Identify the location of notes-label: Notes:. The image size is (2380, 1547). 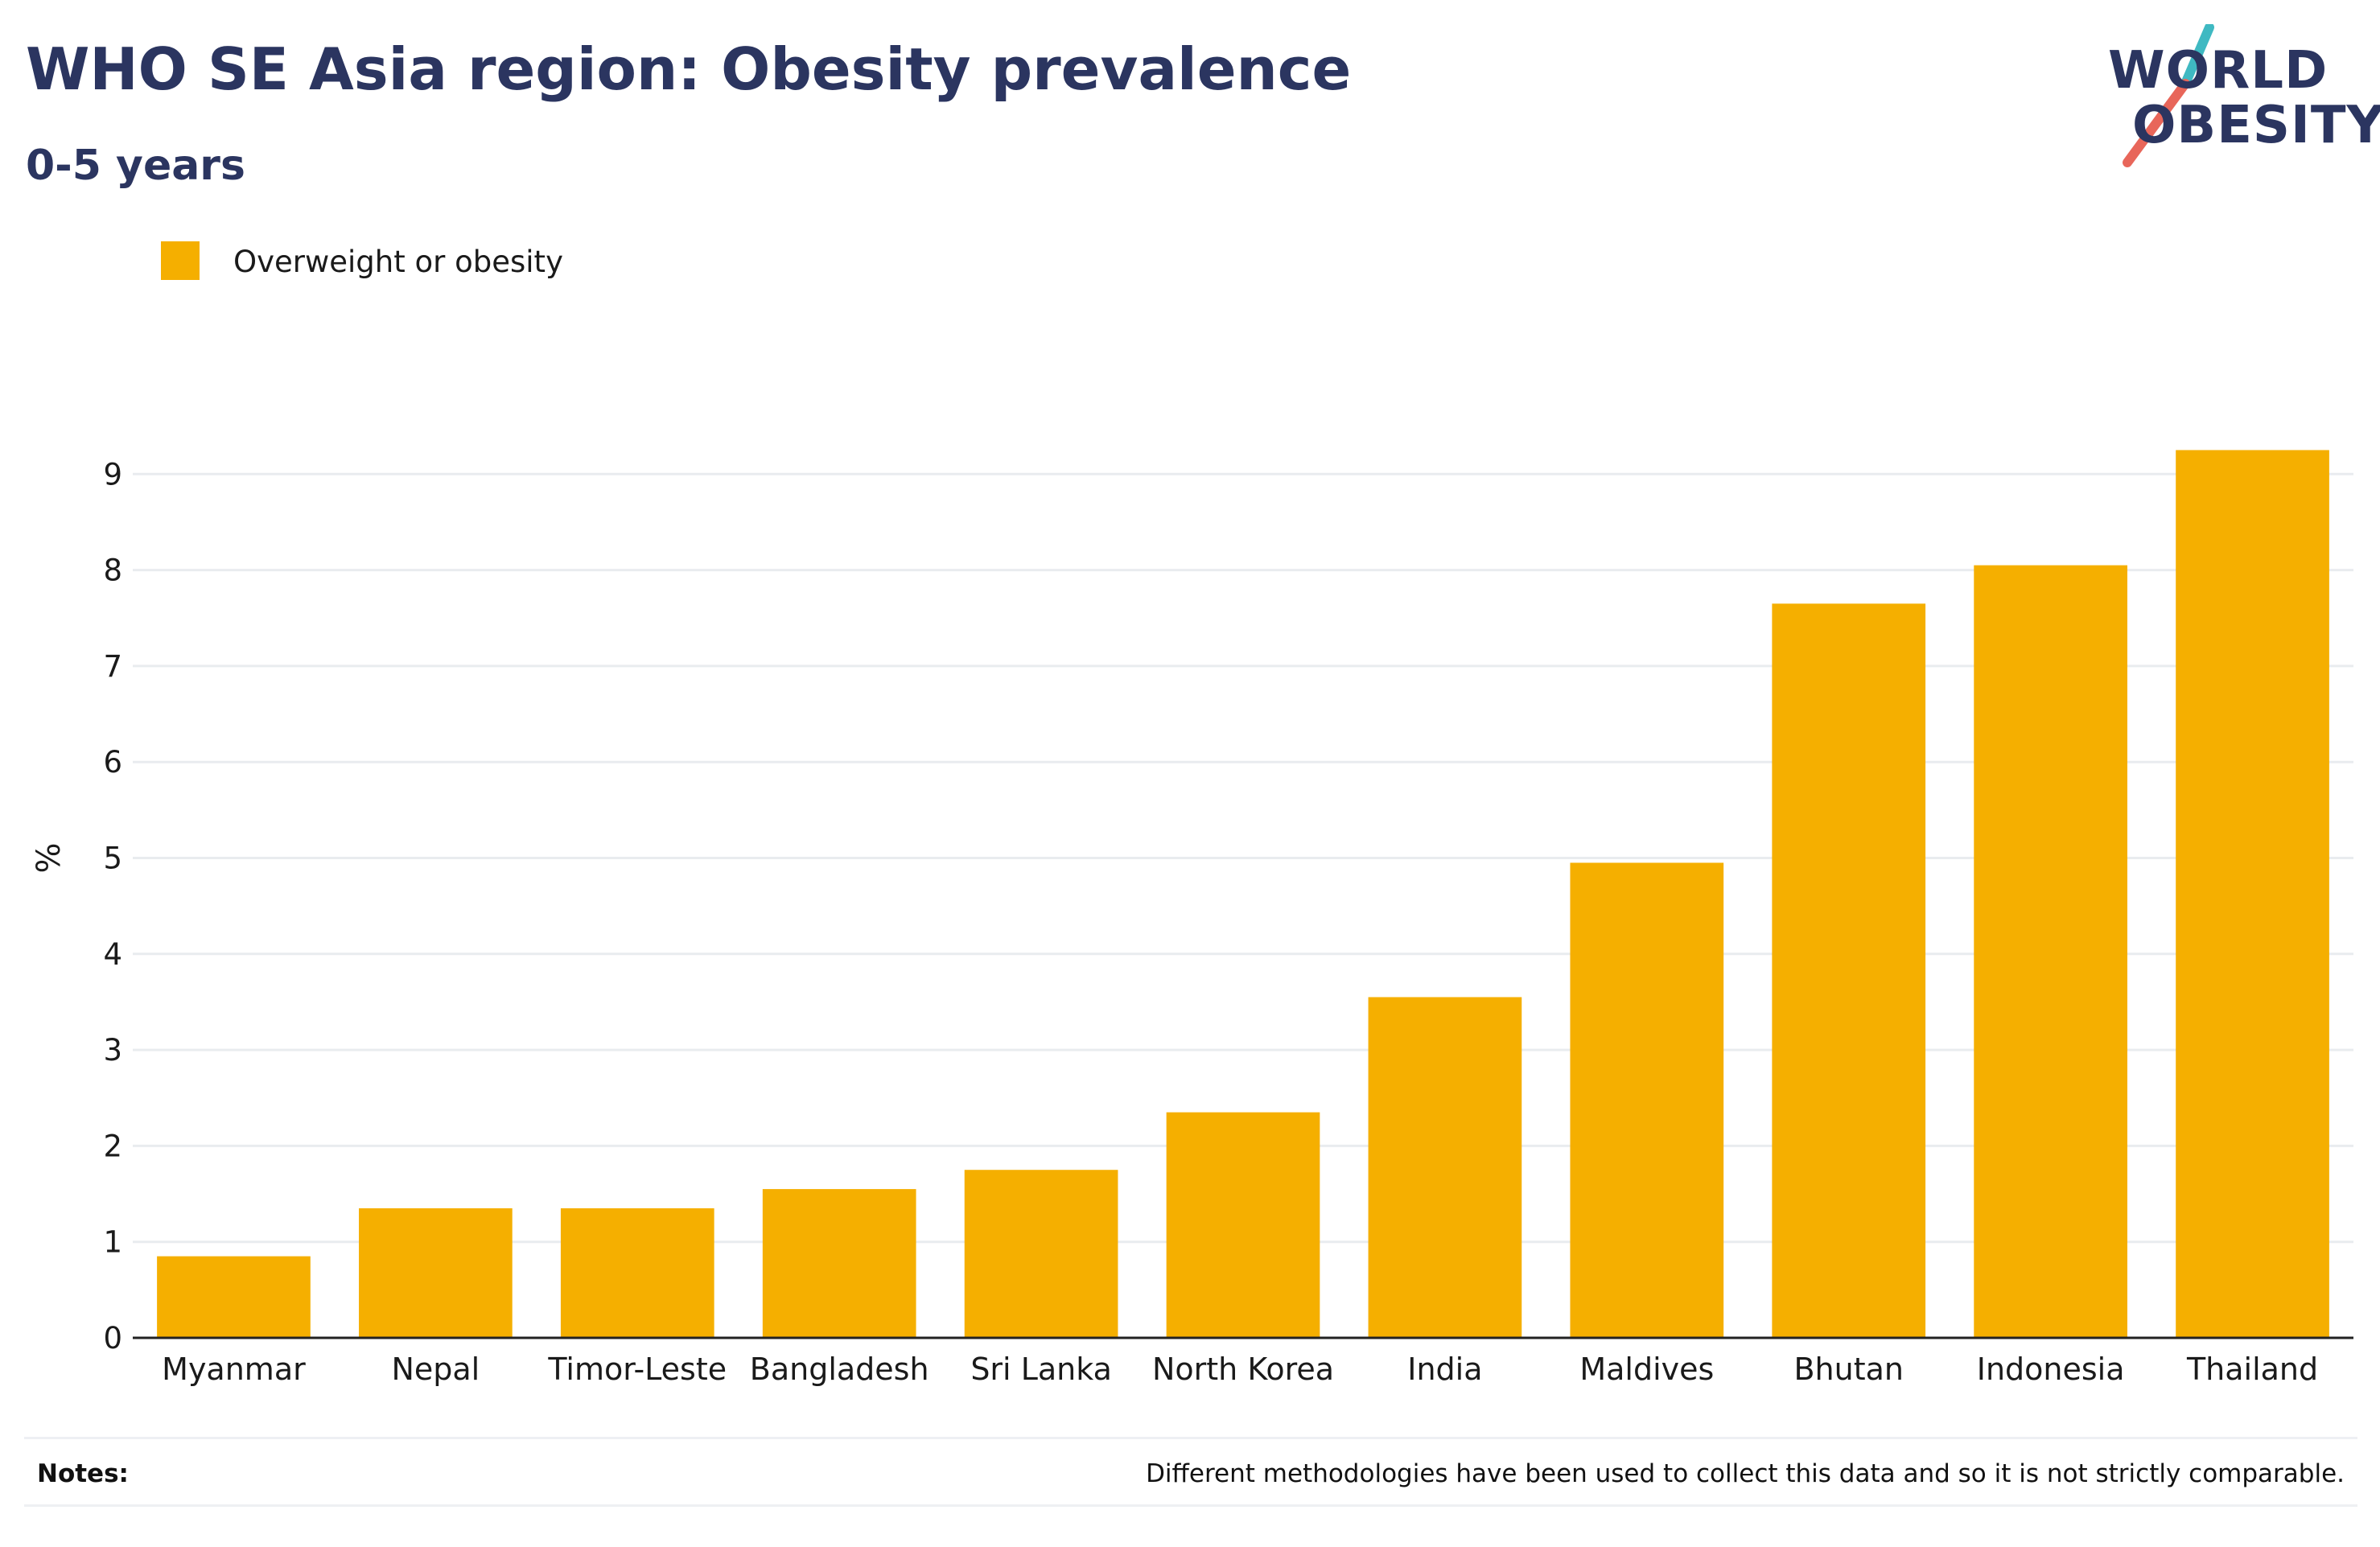
(83, 1473).